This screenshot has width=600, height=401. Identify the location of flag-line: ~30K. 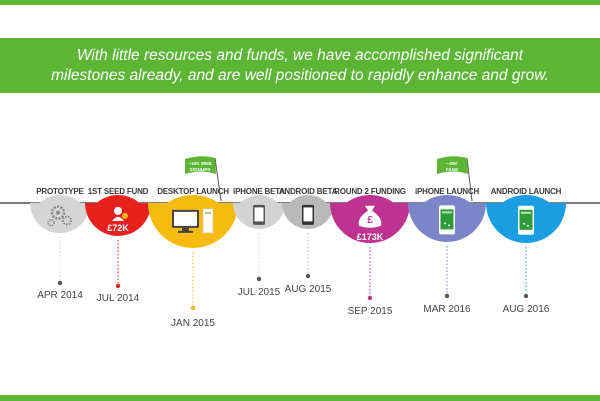
(452, 163).